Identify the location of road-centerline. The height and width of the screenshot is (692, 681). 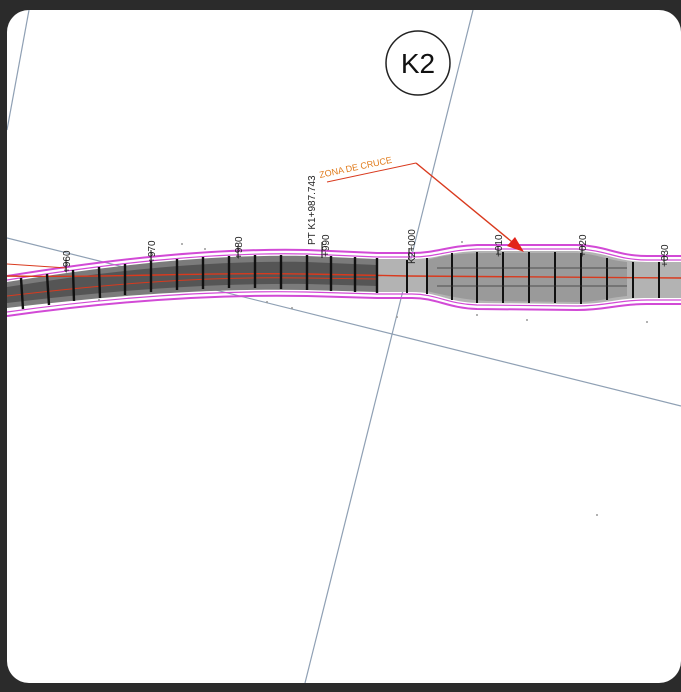
(344, 275).